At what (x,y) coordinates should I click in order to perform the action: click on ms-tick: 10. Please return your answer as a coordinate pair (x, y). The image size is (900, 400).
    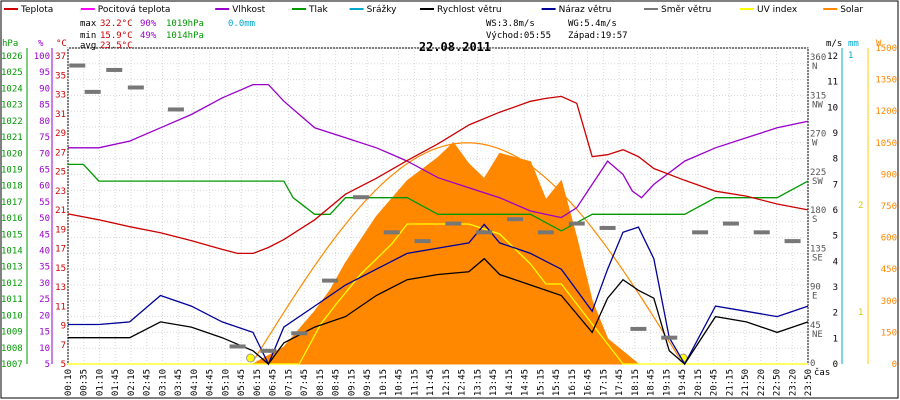
    Looking at the image, I should click on (832, 108).